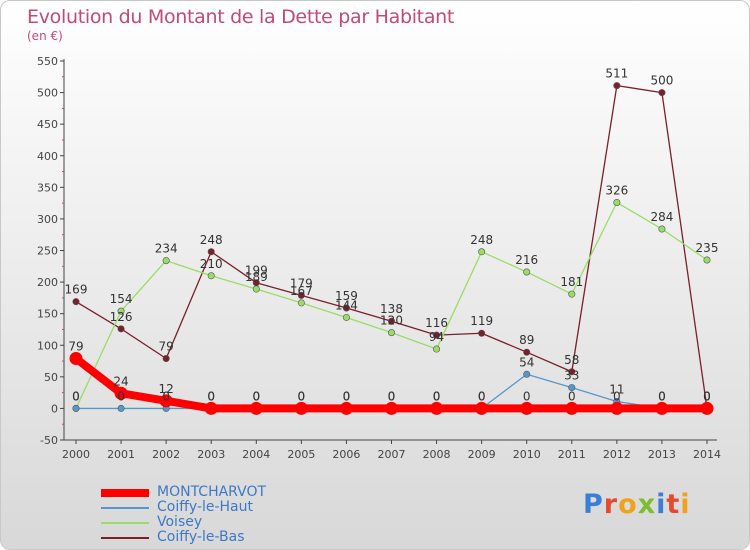 This screenshot has width=750, height=550. Describe the element at coordinates (628, 504) in the screenshot. I see `logo-letter: o` at that location.